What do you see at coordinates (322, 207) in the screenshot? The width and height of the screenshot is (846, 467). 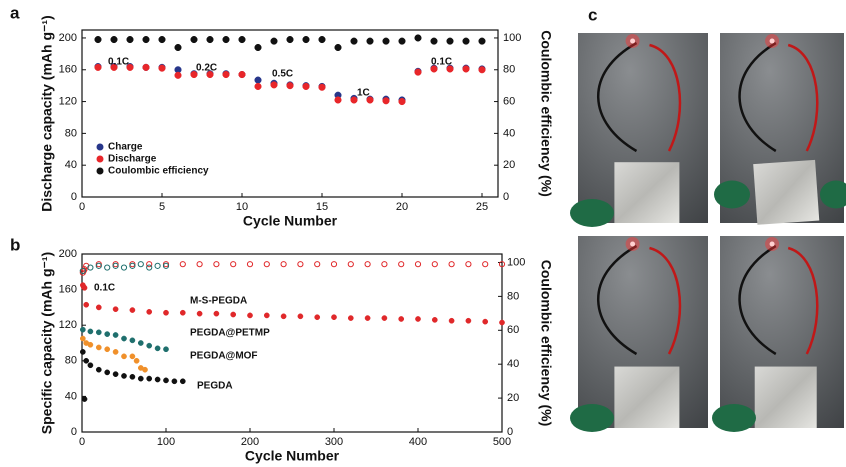 I see `x-tick-label: 15` at bounding box center [322, 207].